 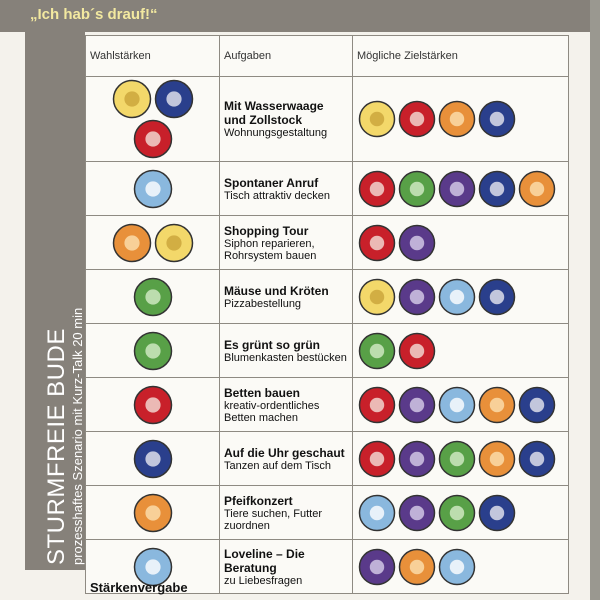 What do you see at coordinates (327, 56) in the screenshot?
I see `header-row: Wahlstärken Aufgaben Mögliche Zielstärken` at bounding box center [327, 56].